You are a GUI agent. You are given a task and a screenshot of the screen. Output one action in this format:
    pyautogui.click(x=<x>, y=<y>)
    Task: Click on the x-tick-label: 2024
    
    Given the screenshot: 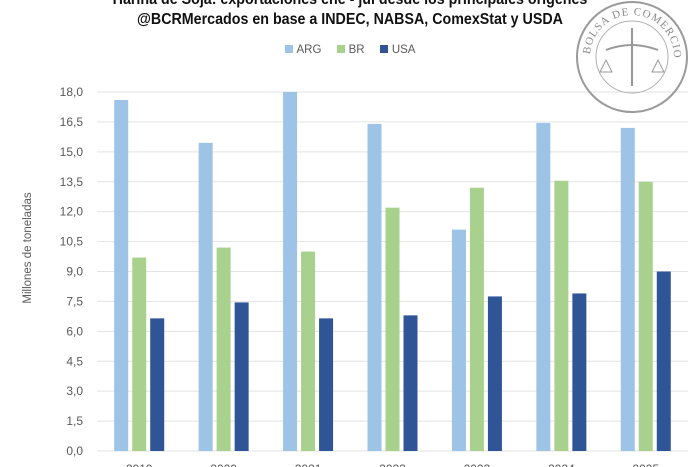 What is the action you would take?
    pyautogui.click(x=561, y=464)
    